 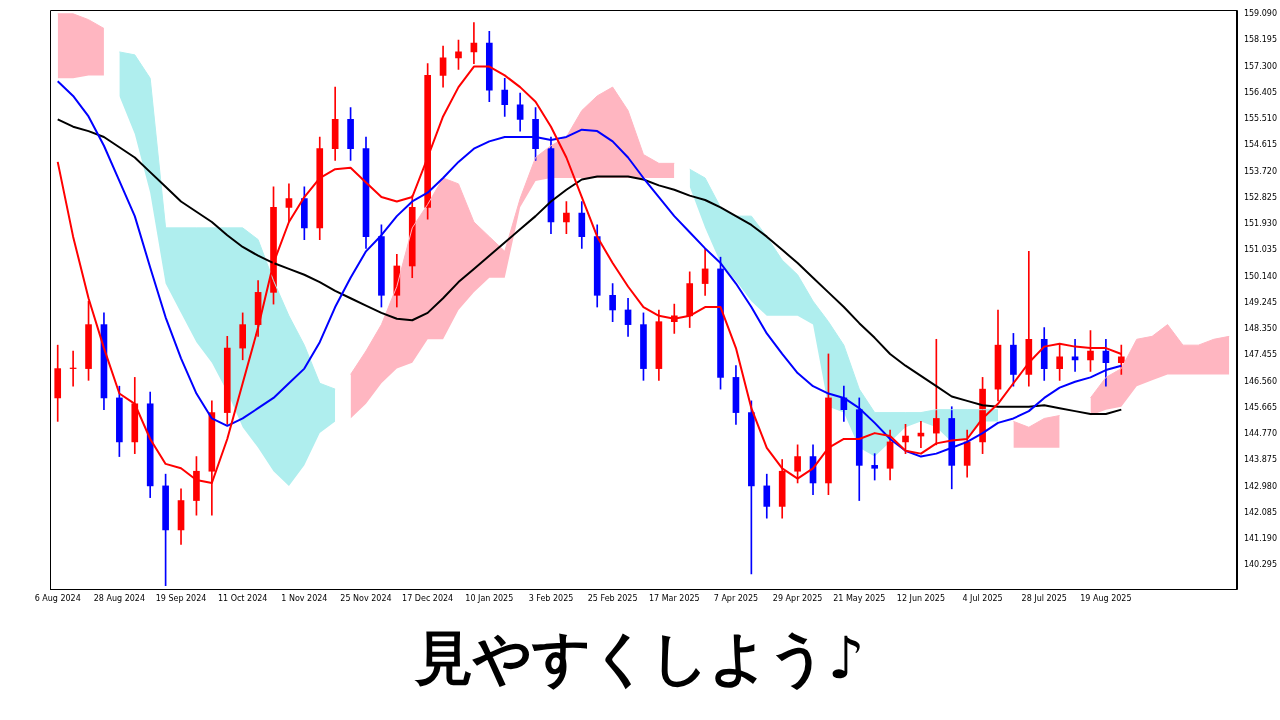 I want to click on y-tick-label: 148.350, so click(x=1260, y=329).